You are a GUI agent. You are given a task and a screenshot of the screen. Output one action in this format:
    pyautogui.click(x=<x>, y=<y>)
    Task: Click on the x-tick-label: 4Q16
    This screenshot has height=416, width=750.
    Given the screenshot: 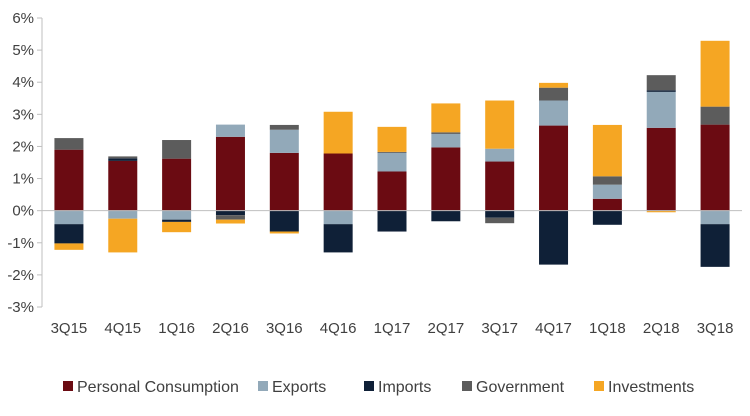 What is the action you would take?
    pyautogui.click(x=338, y=328)
    